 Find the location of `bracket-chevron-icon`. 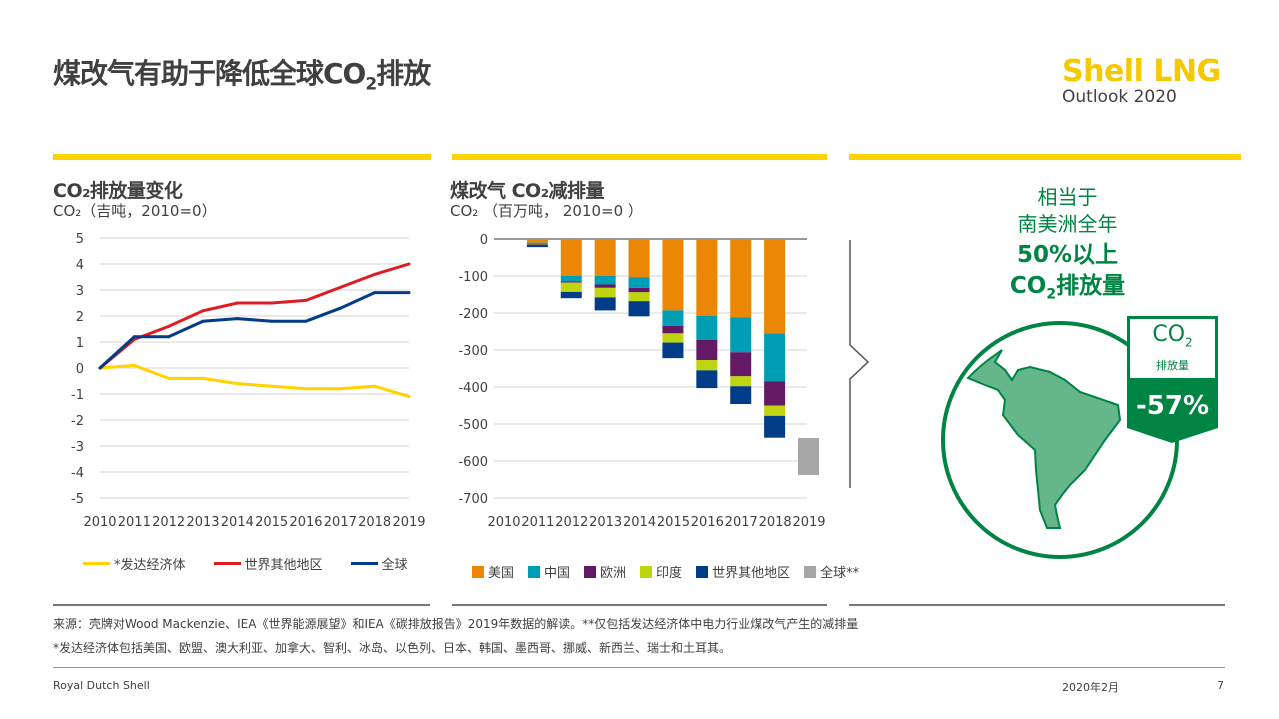

bracket-chevron-icon is located at coordinates (859, 364).